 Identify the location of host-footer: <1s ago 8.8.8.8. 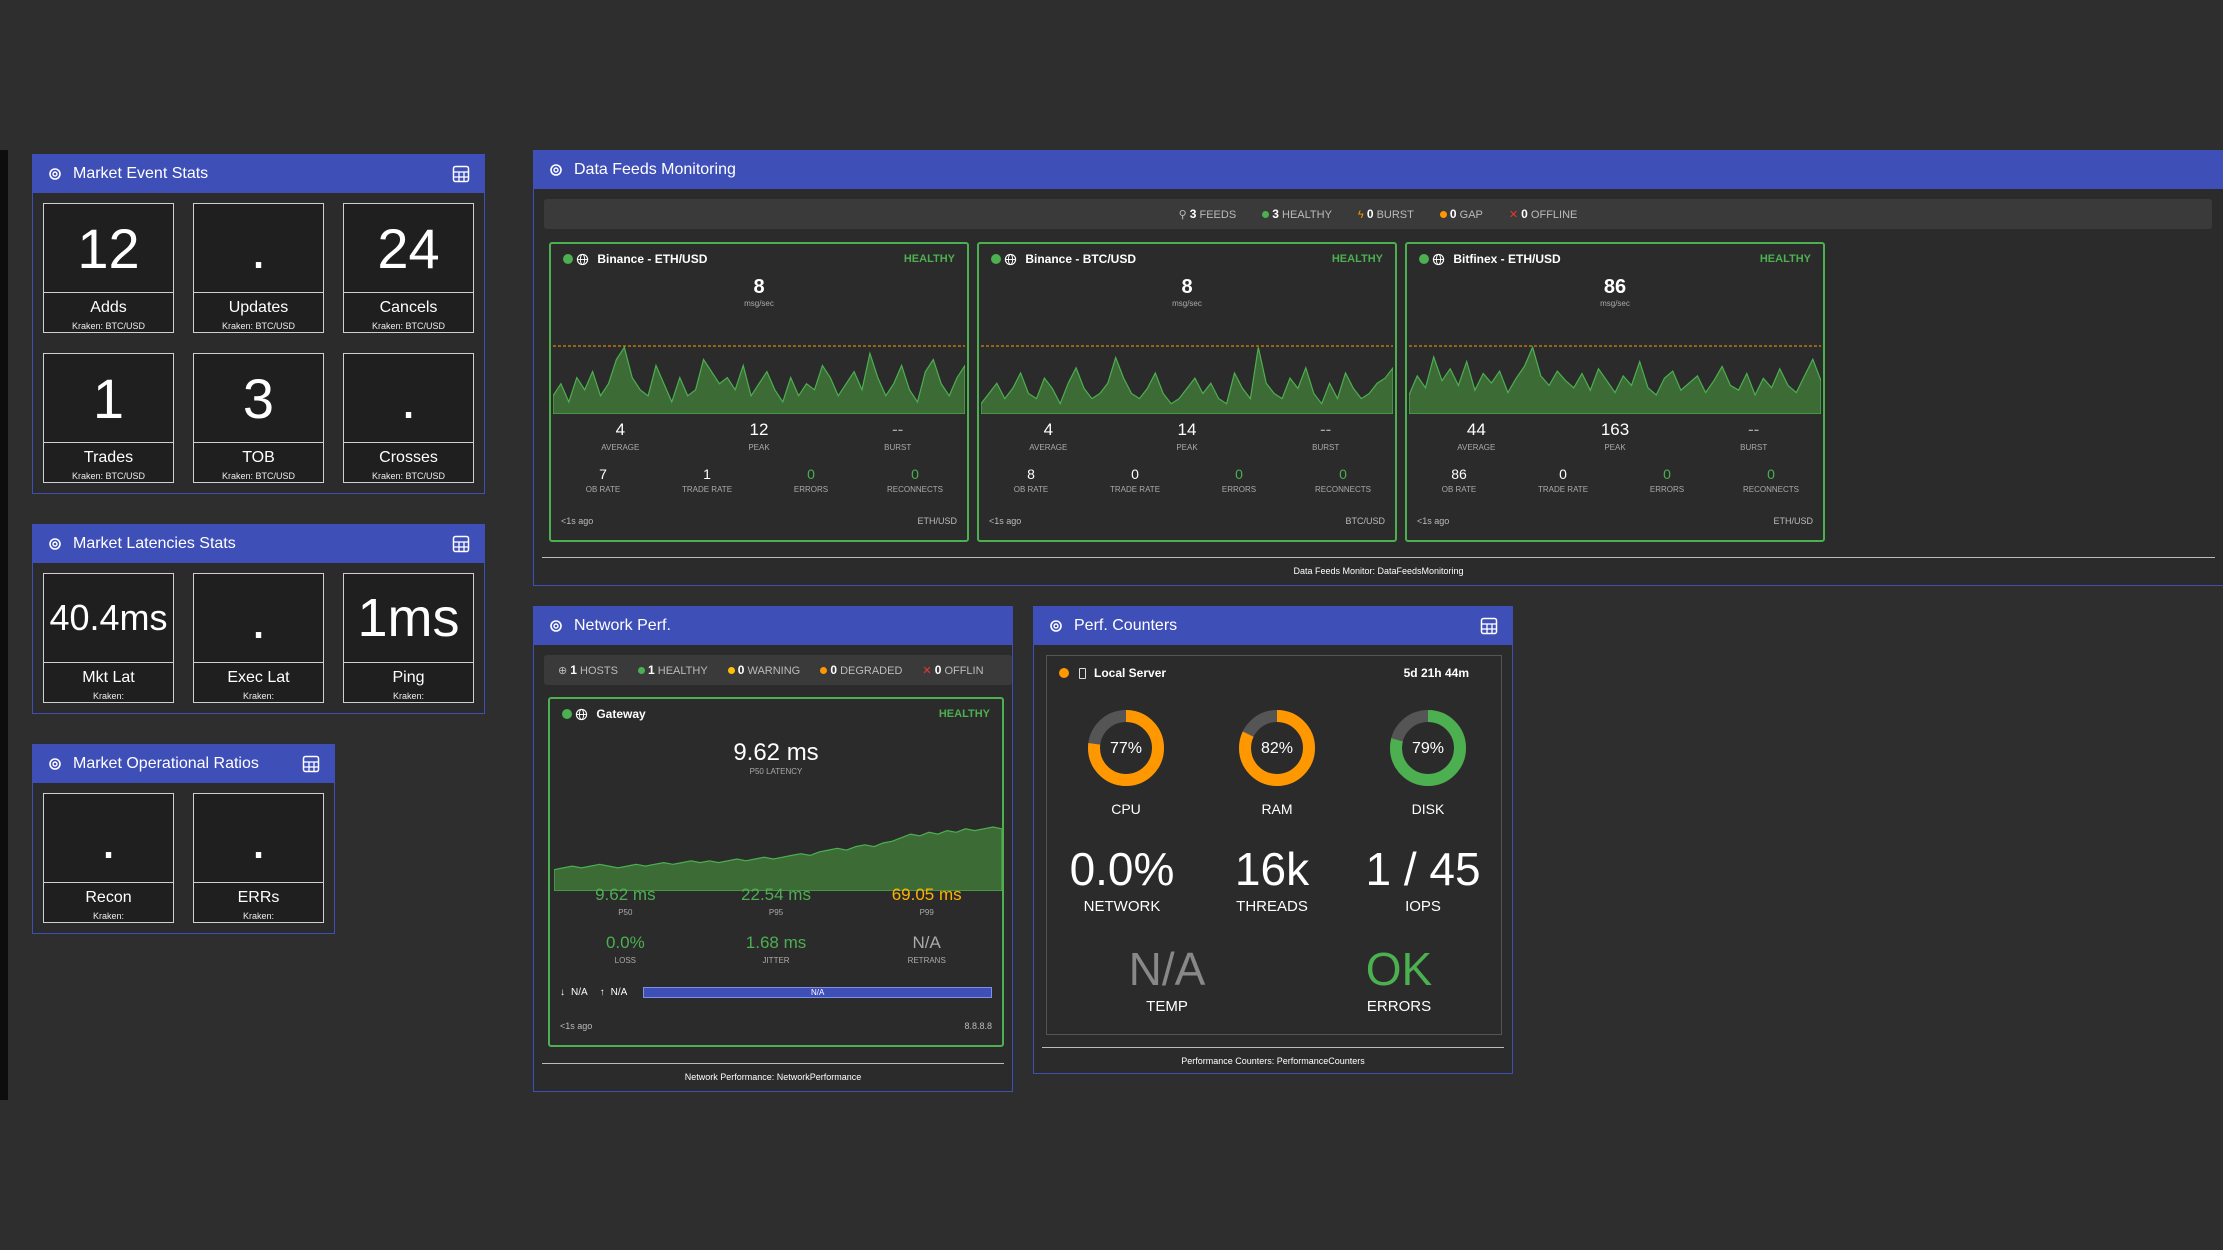
(776, 1026).